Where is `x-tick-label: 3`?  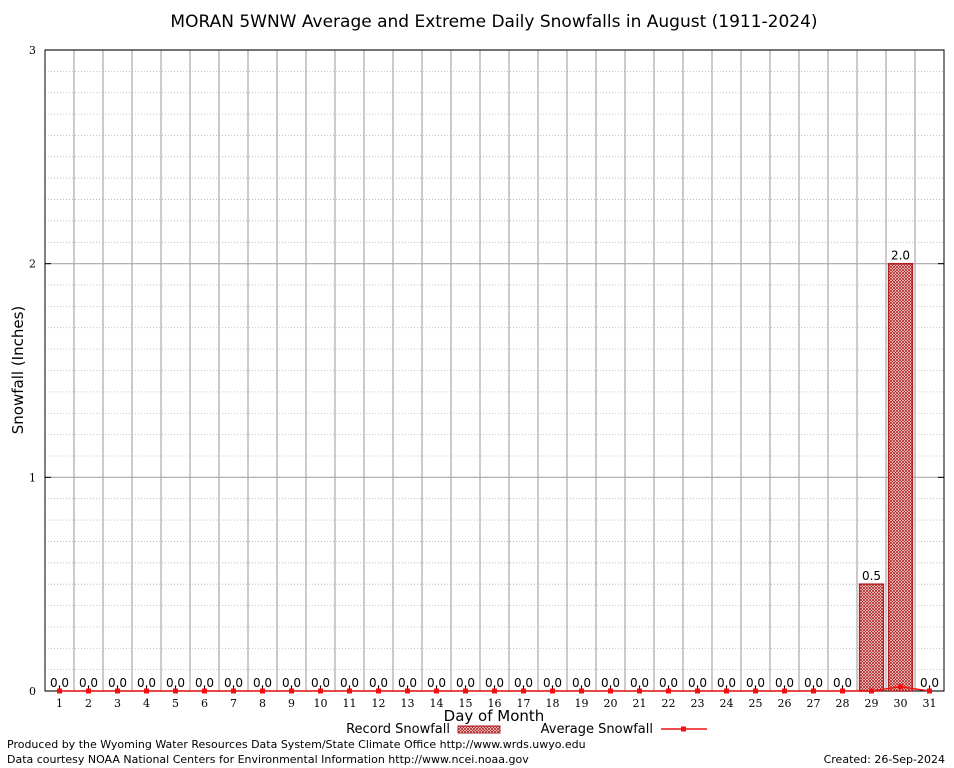 x-tick-label: 3 is located at coordinates (117, 703).